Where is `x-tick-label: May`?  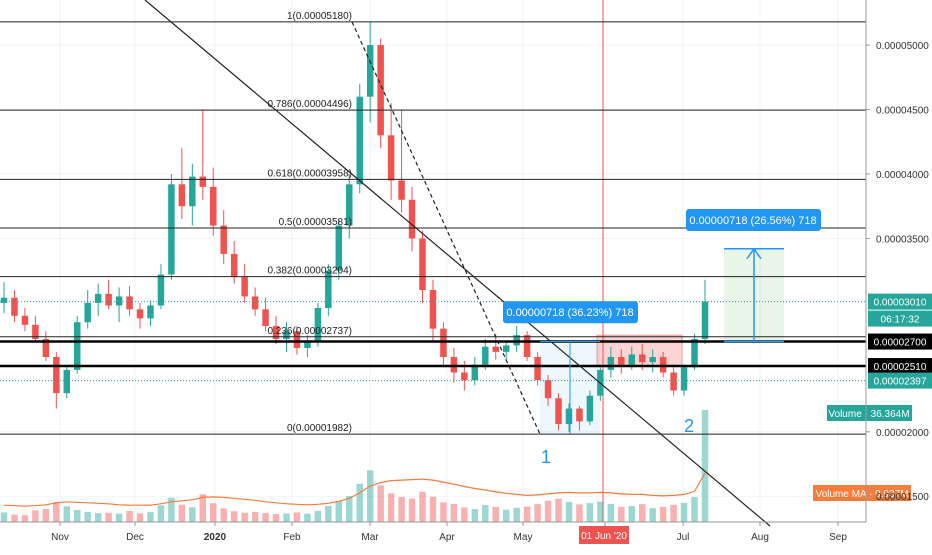
x-tick-label: May is located at coordinates (523, 537).